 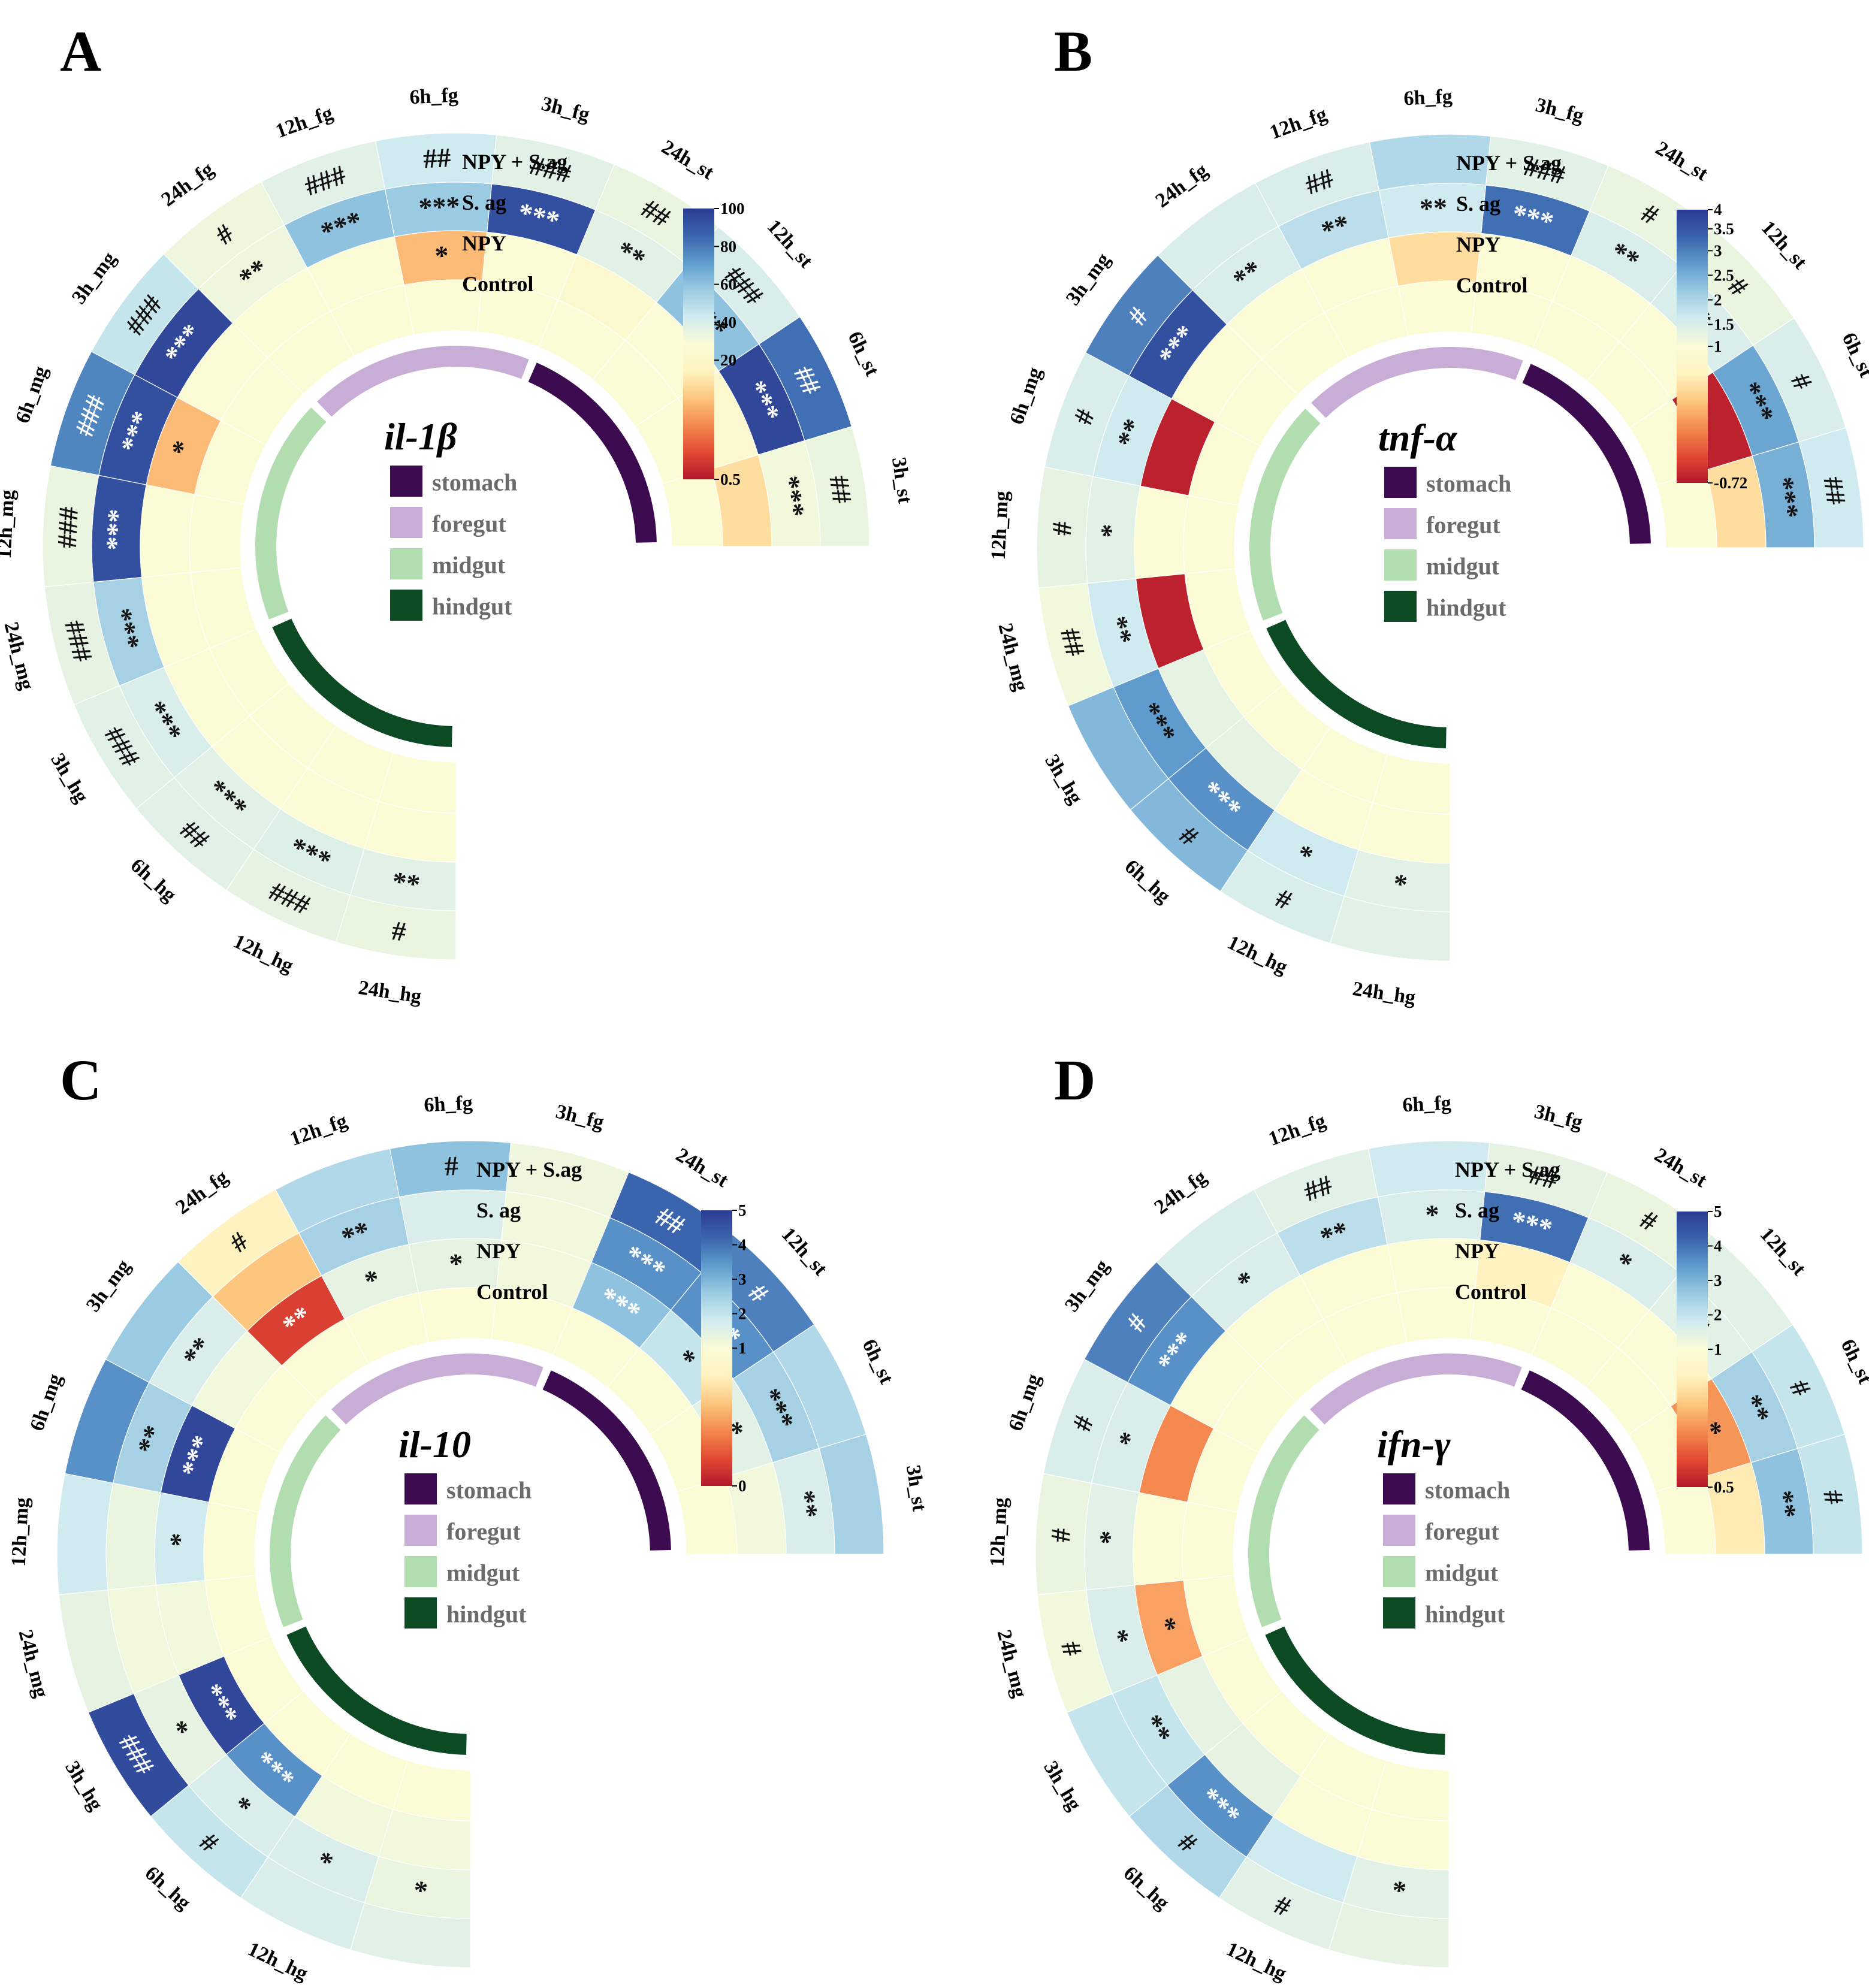 What do you see at coordinates (1383, 1986) in the screenshot?
I see `timepoint-label: 24h_hg` at bounding box center [1383, 1986].